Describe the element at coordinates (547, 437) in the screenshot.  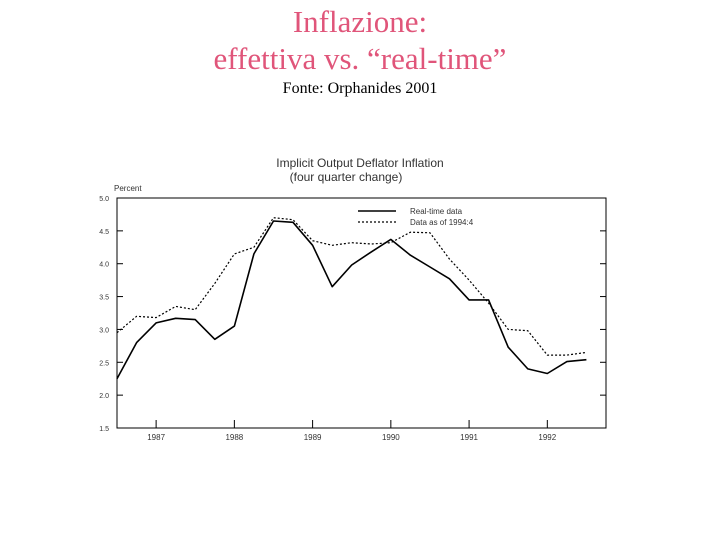
I see `x-tick-label: 1992` at that location.